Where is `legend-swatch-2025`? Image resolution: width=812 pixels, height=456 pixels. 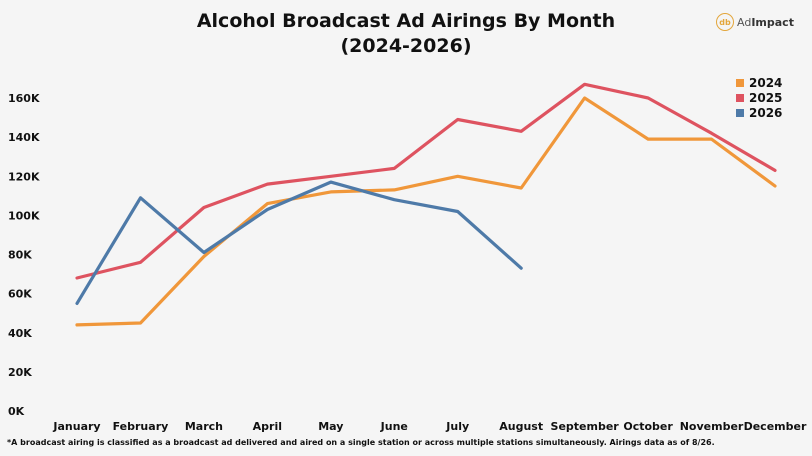
legend-swatch-2025 is located at coordinates (740, 98).